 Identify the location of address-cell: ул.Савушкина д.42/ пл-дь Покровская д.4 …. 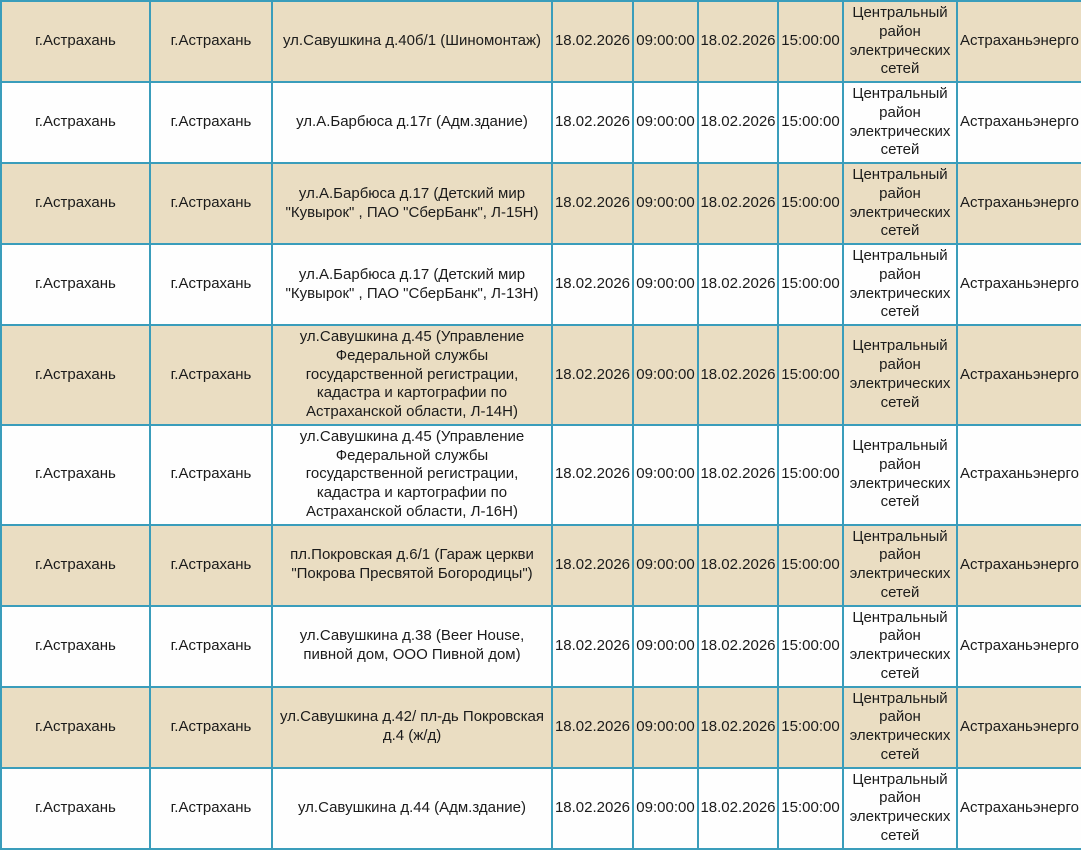
(412, 727).